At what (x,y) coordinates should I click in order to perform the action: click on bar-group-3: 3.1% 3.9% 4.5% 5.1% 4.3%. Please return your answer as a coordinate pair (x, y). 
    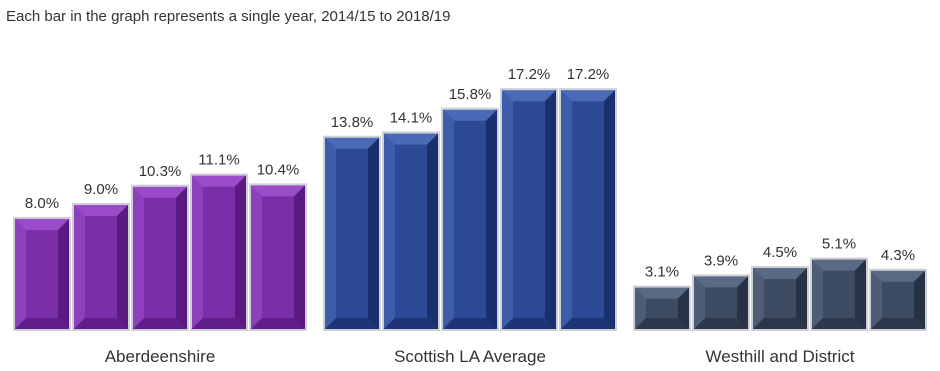
    Looking at the image, I should click on (780, 284).